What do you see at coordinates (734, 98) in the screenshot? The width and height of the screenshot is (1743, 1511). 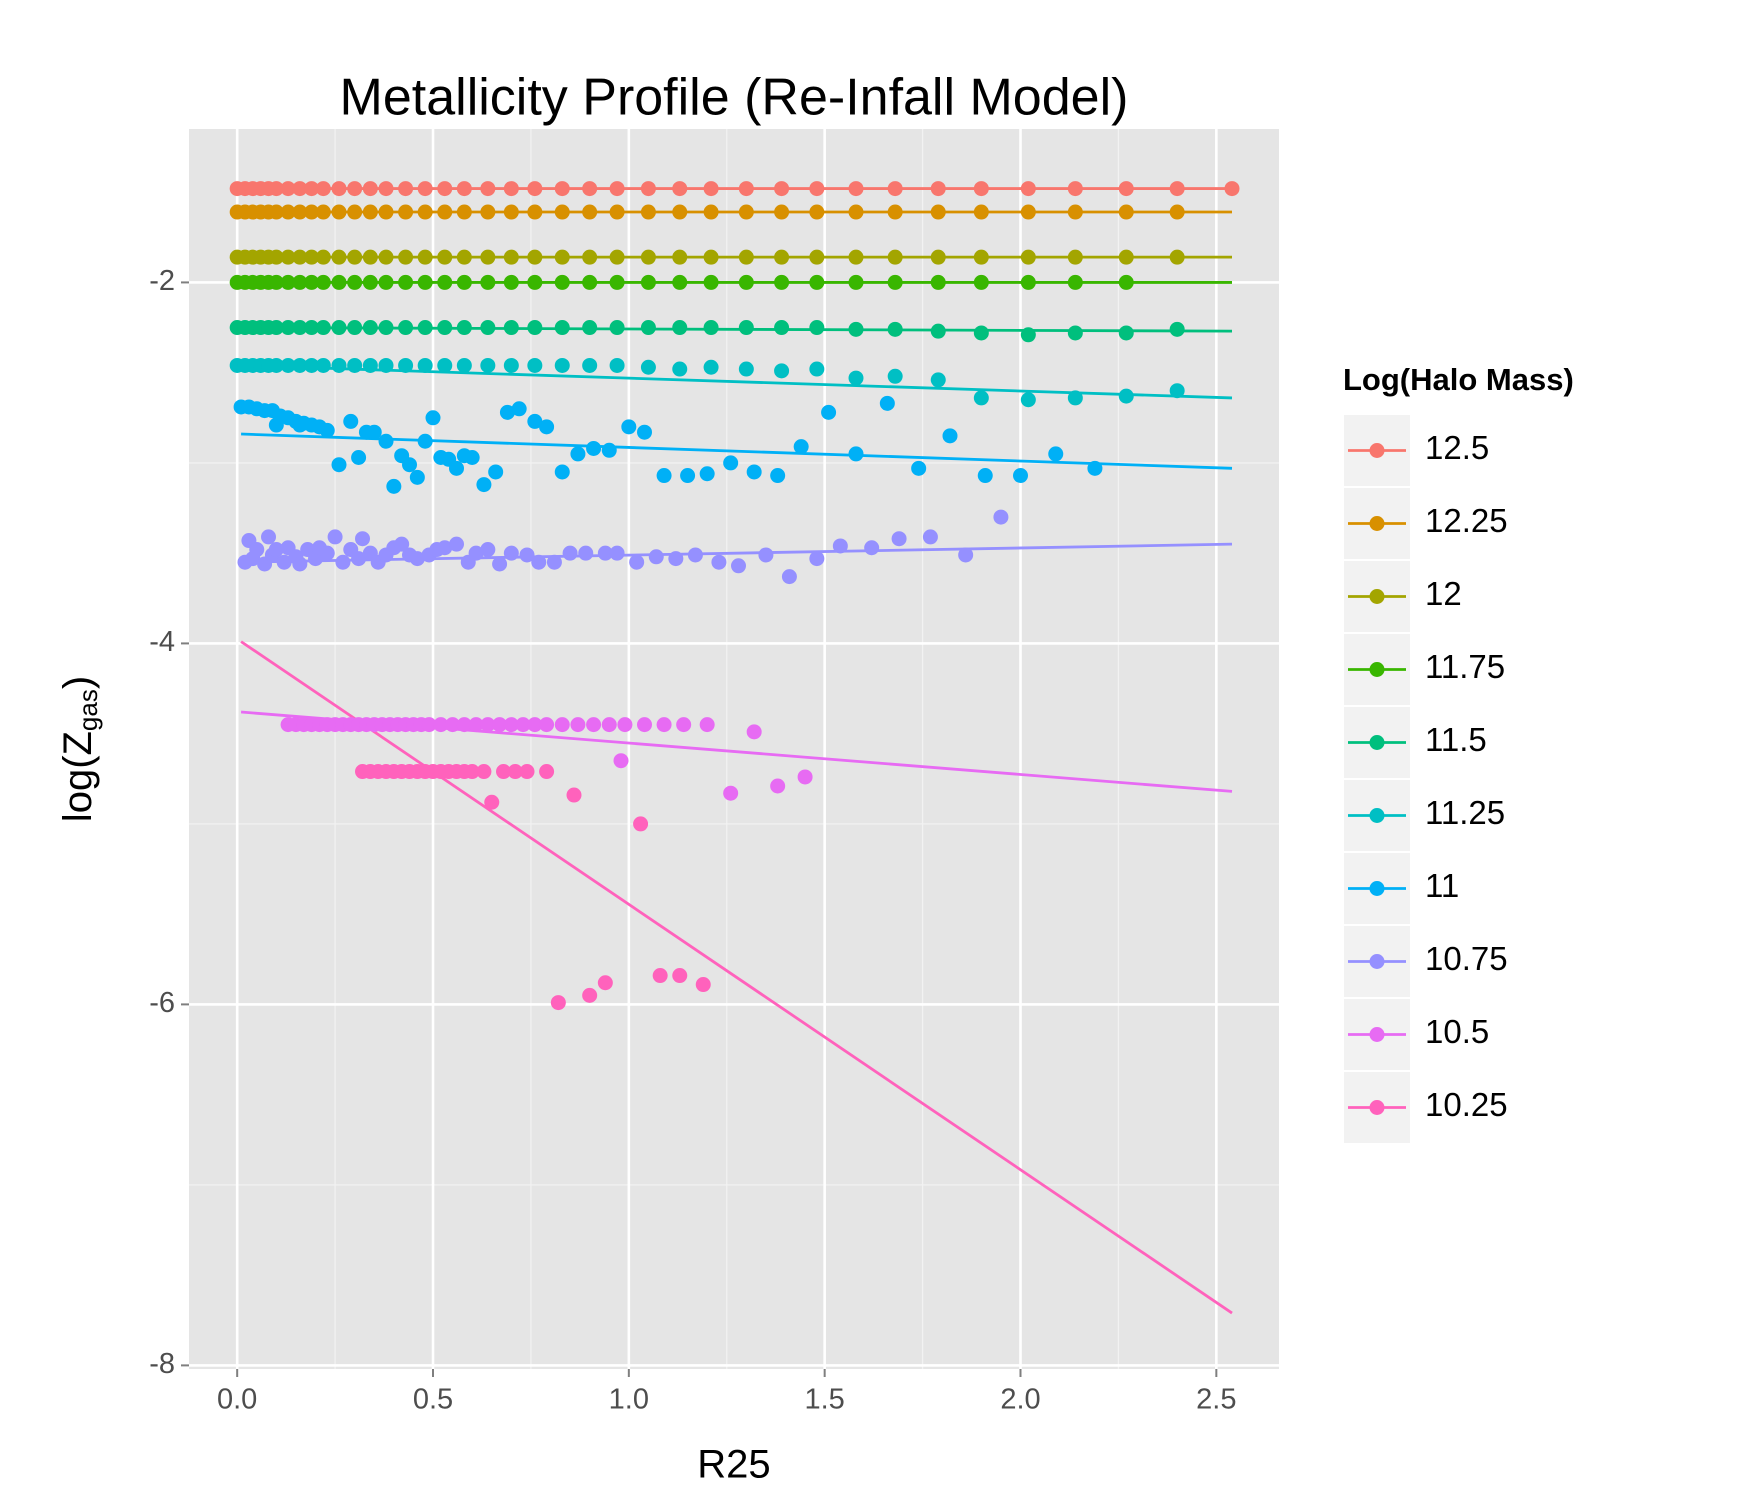 I see `chart-title: Metallicity Profile (Re-Infall Model)` at bounding box center [734, 98].